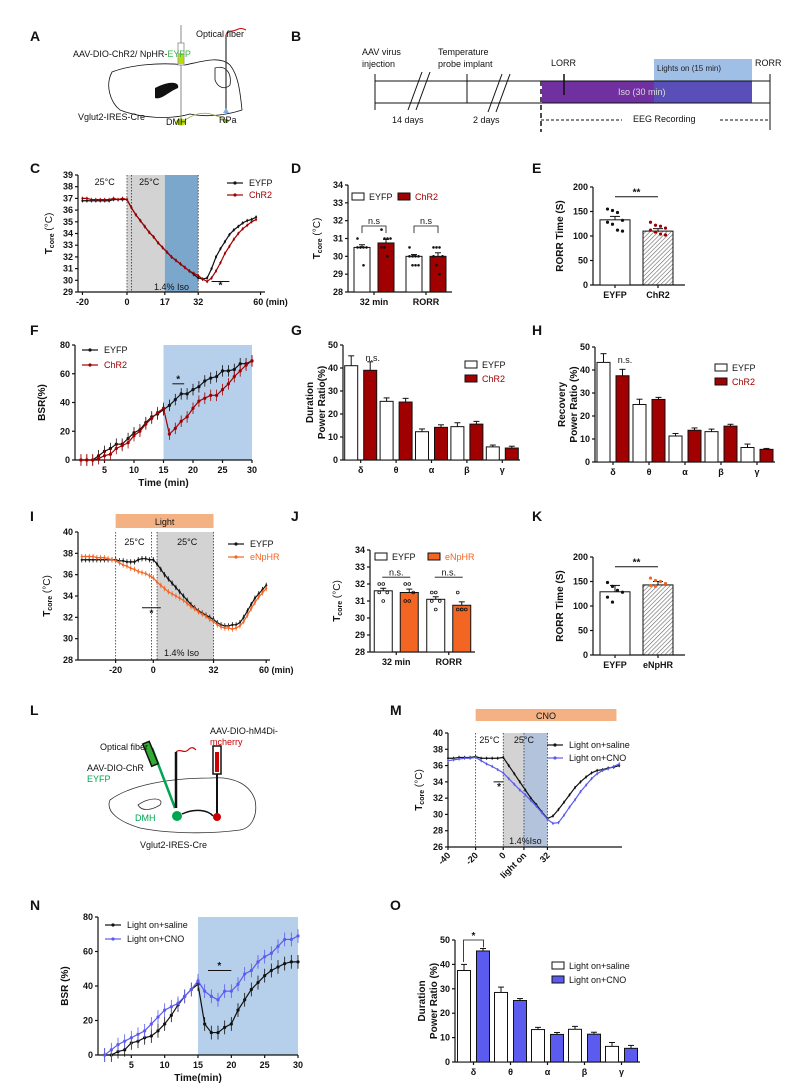 Image resolution: width=797 pixels, height=1088 pixels. I want to click on eeg-recording-label: EEG Recording, so click(664, 119).